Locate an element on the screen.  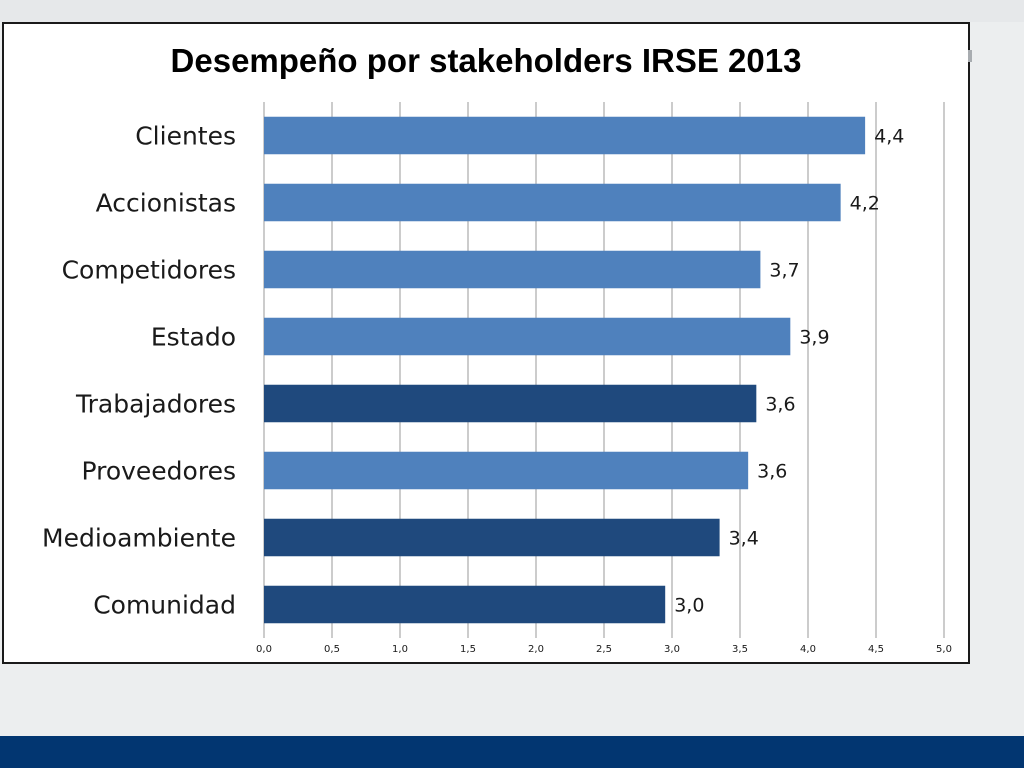
data-label: 4,2 is located at coordinates (865, 204).